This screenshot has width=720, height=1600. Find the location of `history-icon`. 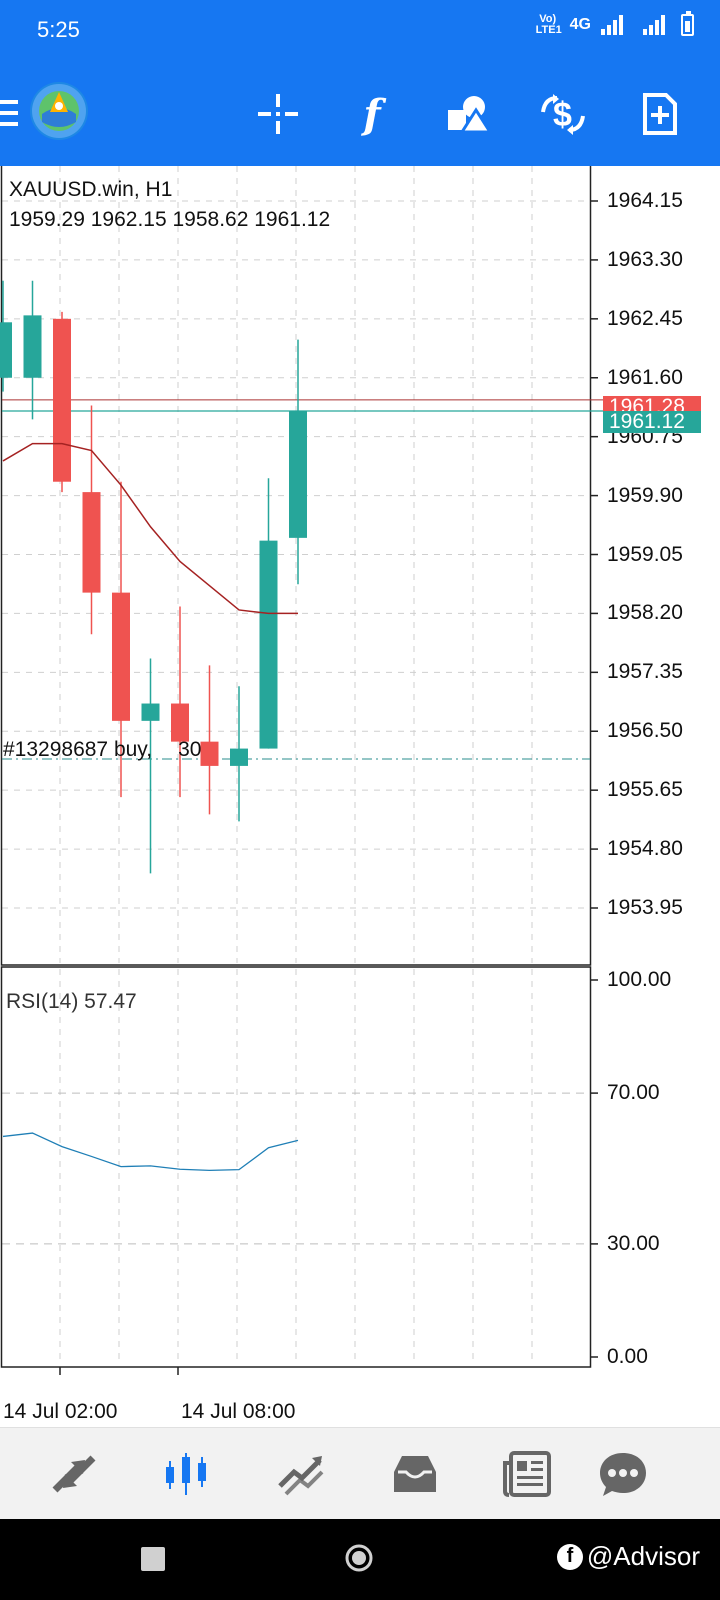

history-icon is located at coordinates (415, 1474).